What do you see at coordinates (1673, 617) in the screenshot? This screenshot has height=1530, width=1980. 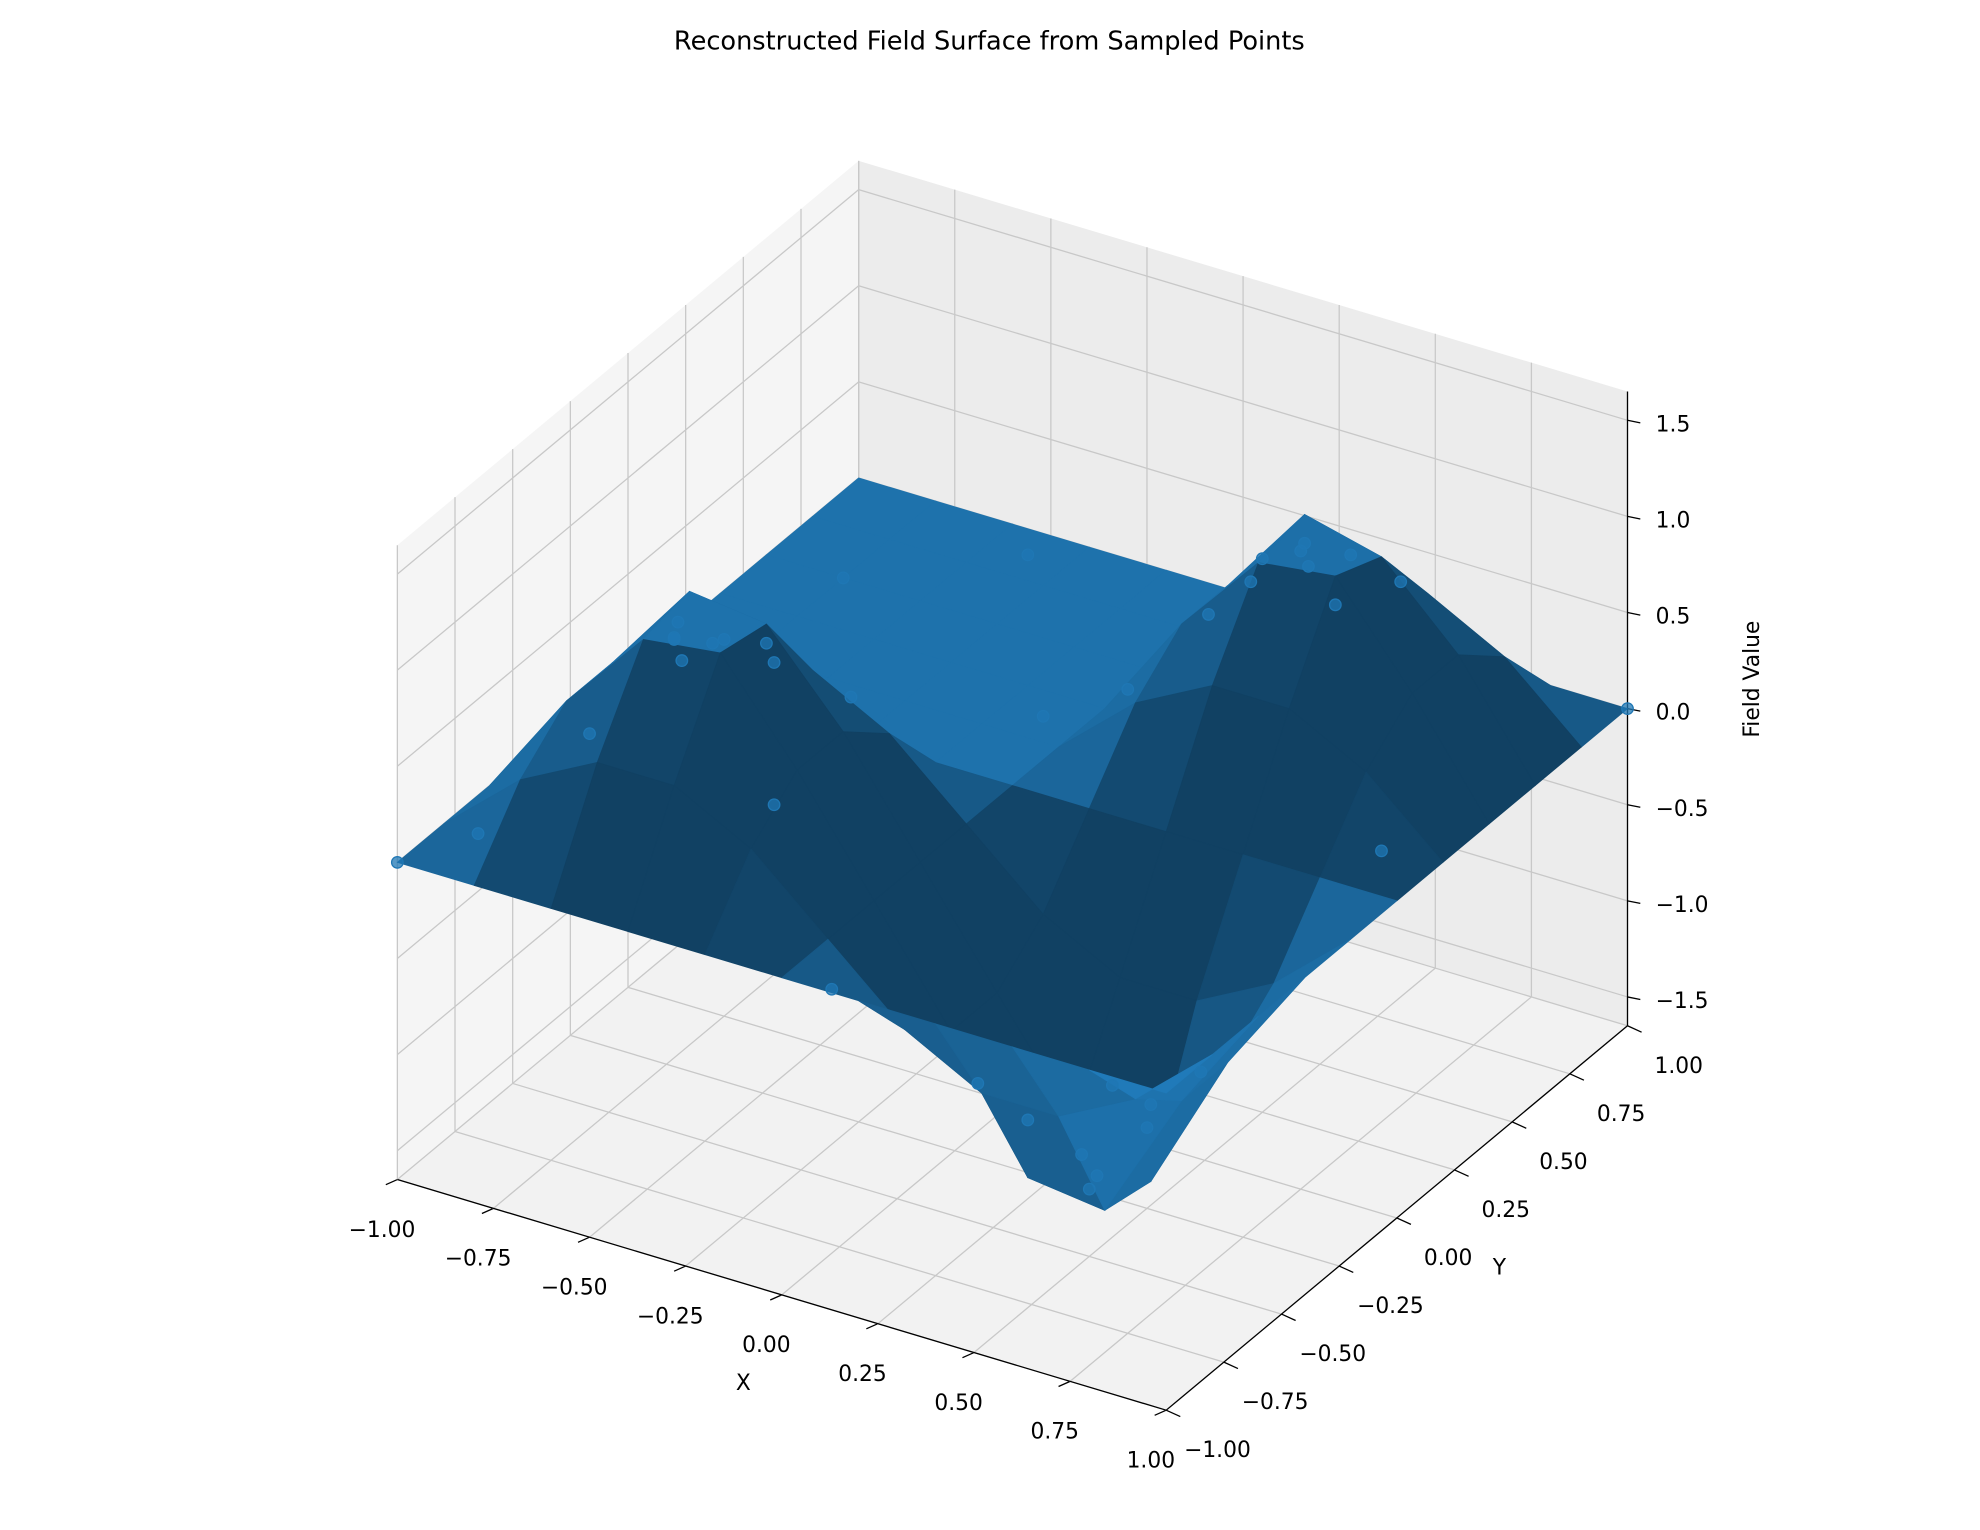 I see `z-tick-label: 0.5` at bounding box center [1673, 617].